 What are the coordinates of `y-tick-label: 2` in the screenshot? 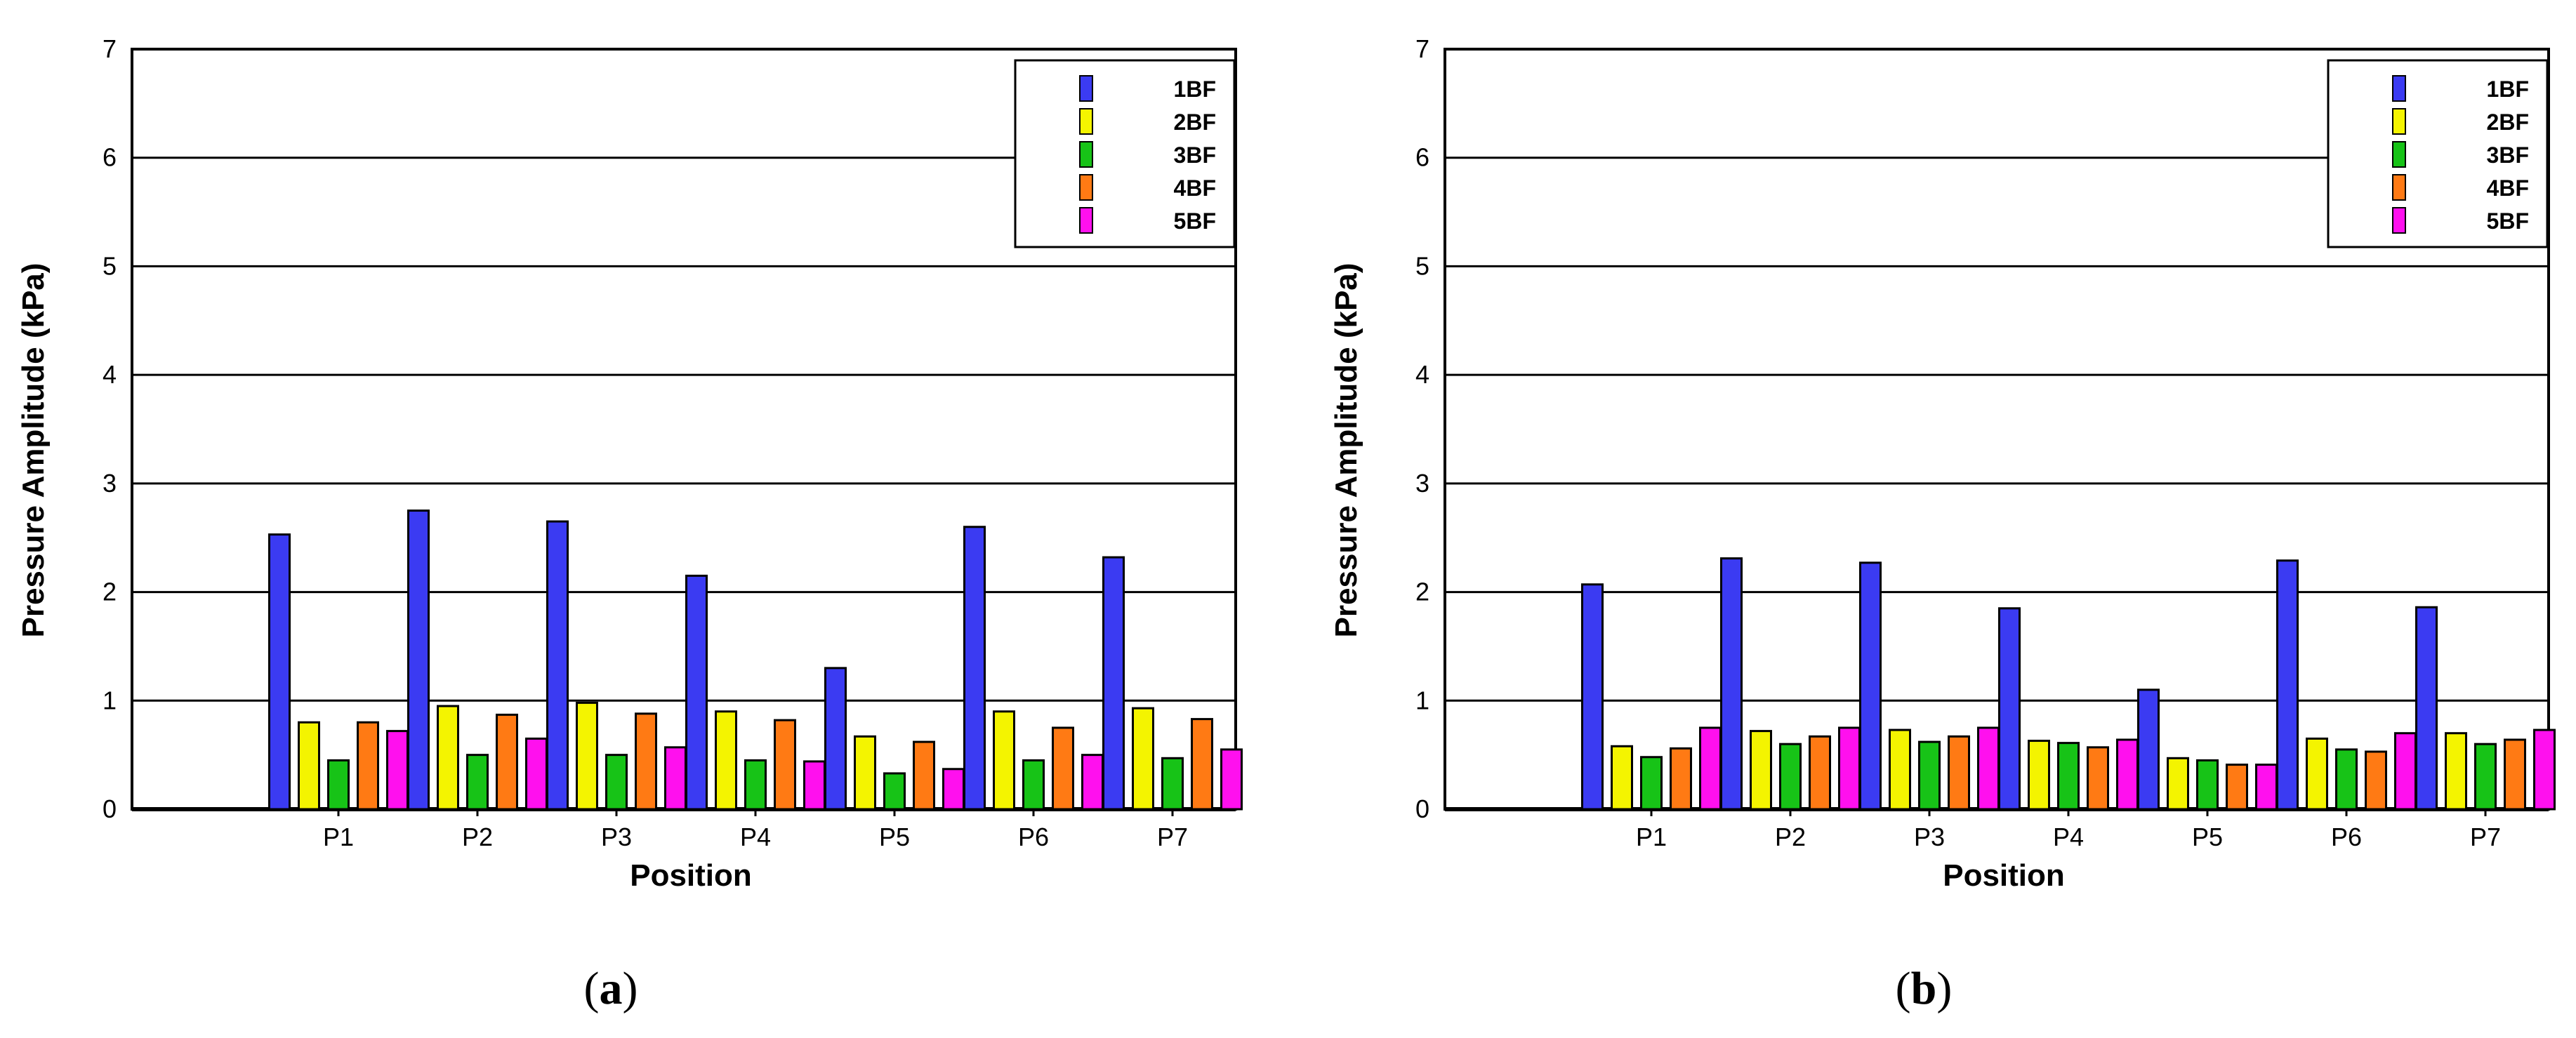 It's located at (110, 592).